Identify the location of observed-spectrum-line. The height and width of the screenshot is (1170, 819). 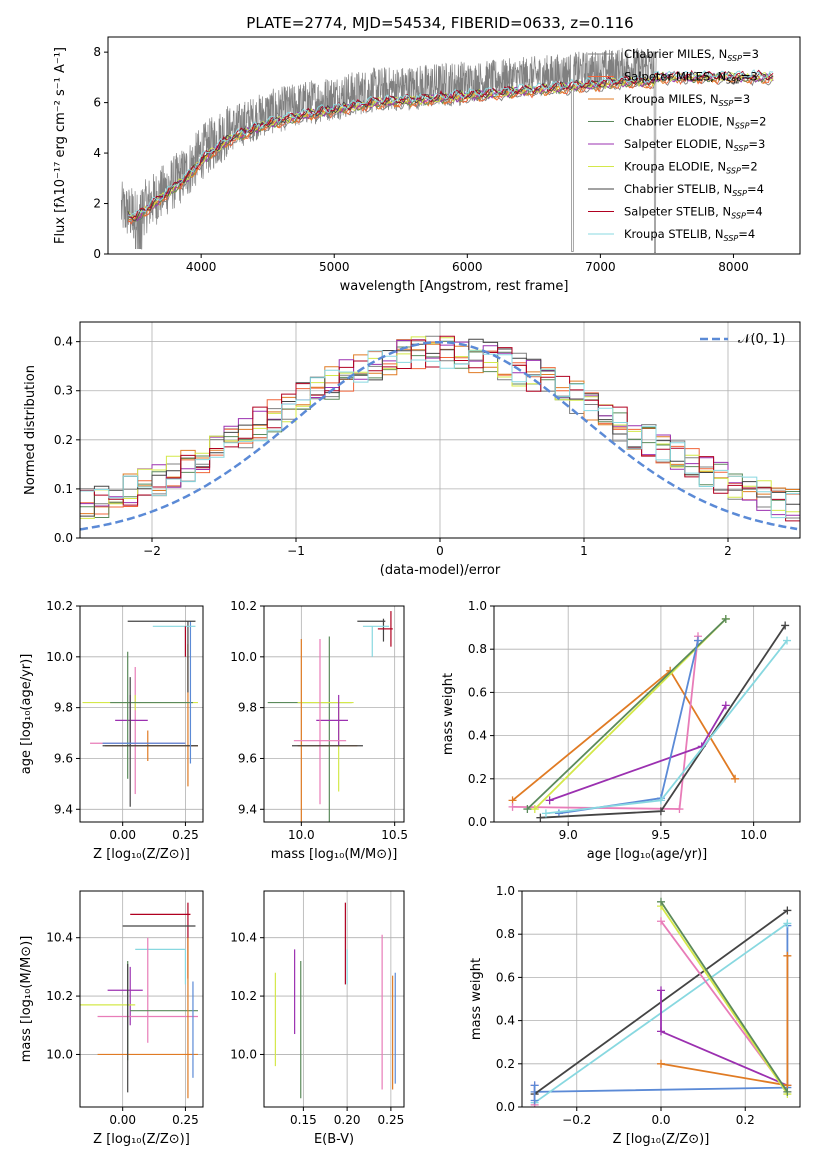
(388, 150).